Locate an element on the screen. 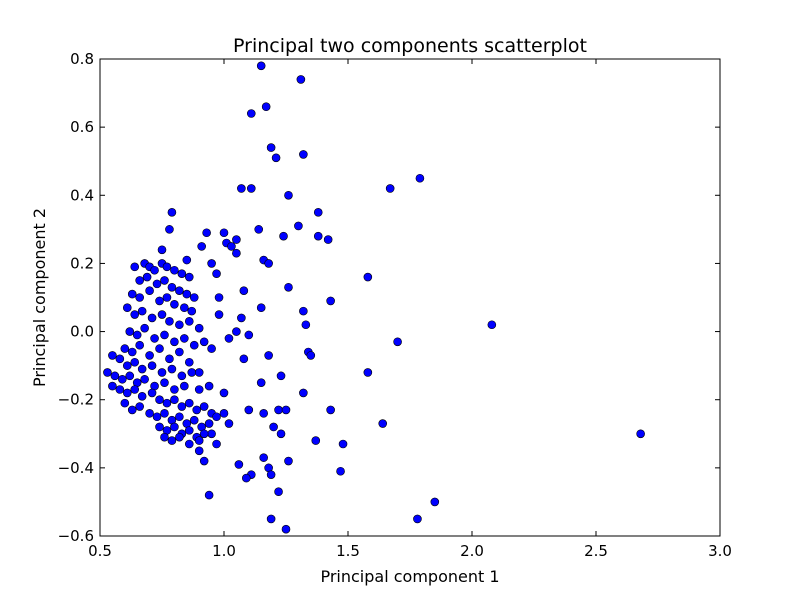 Image resolution: width=800 pixels, height=597 pixels. x-axis-label: Principal component 1 is located at coordinates (409, 576).